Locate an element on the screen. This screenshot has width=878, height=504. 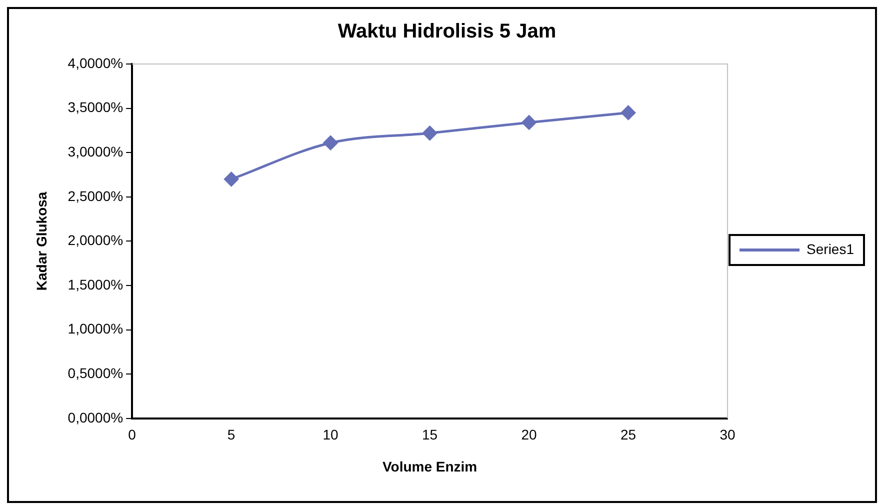
x-tick-label: 15 is located at coordinates (430, 434).